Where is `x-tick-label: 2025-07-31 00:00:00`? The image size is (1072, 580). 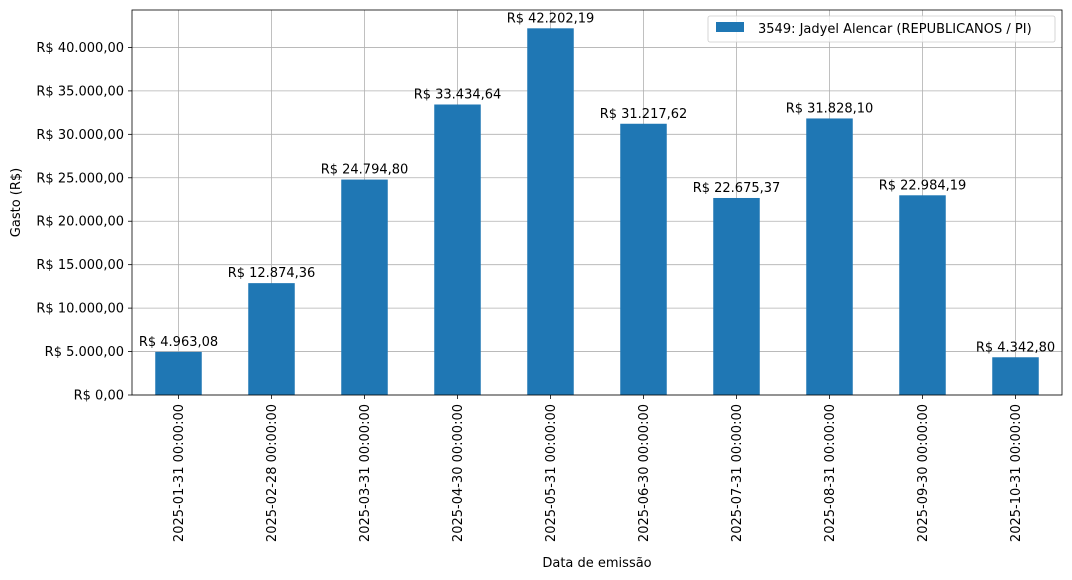
x-tick-label: 2025-07-31 00:00:00 is located at coordinates (737, 473).